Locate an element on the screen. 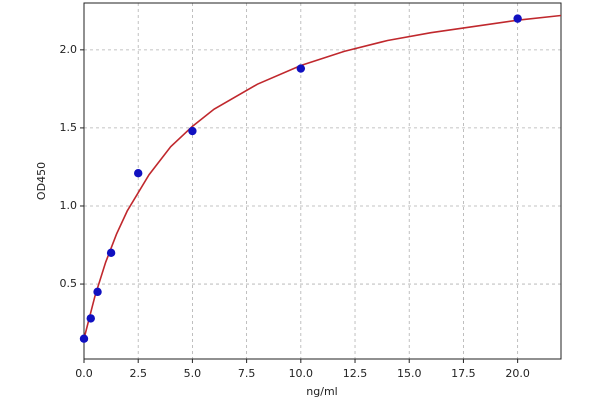 This screenshot has width=600, height=400. y-axis-label: OD450 is located at coordinates (41, 181).